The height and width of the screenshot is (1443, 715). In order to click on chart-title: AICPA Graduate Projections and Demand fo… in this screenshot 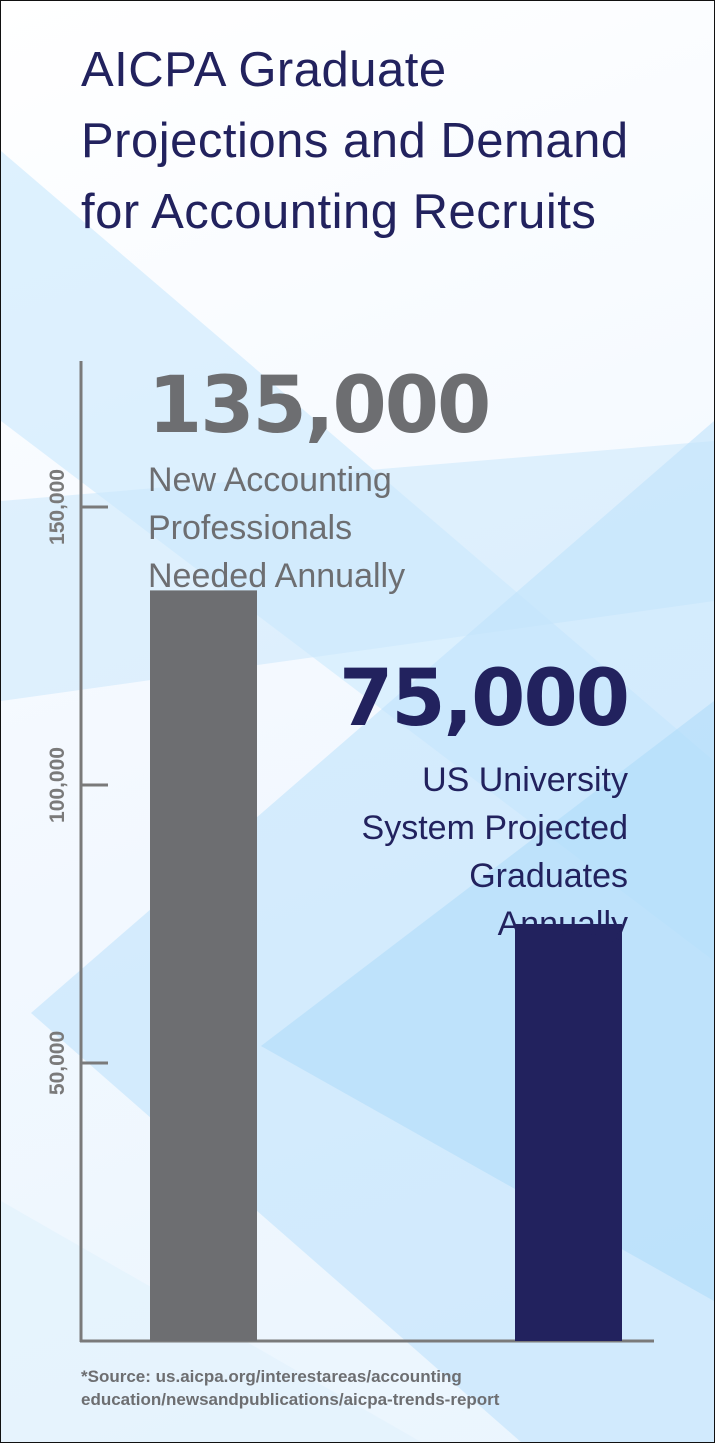, I will do `click(355, 141)`.